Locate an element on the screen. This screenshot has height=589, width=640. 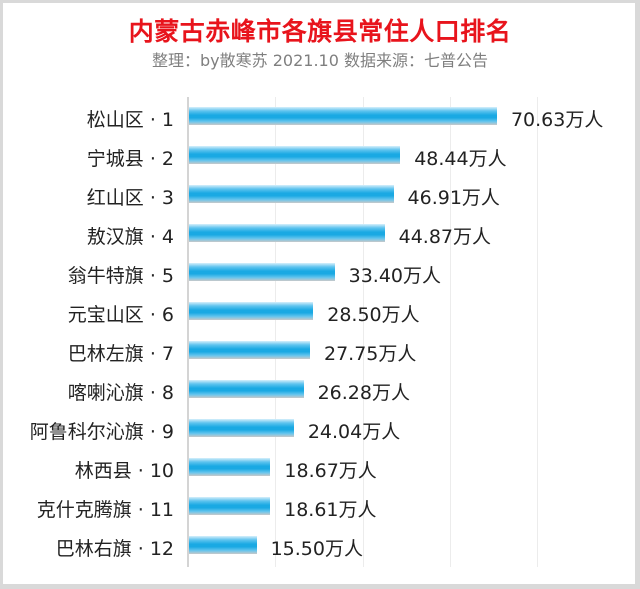
value-label: 70.63万人 is located at coordinates (557, 120).